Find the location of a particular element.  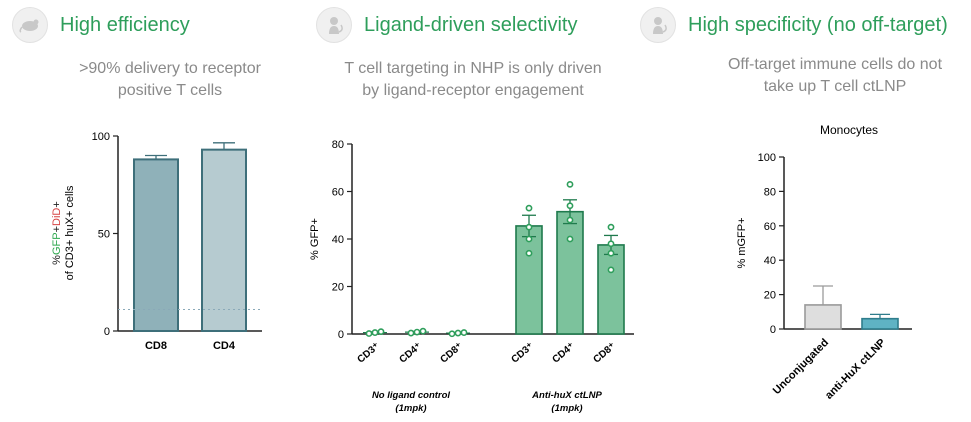

panel-3-header: High specificity (no off-target) is located at coordinates (794, 25).